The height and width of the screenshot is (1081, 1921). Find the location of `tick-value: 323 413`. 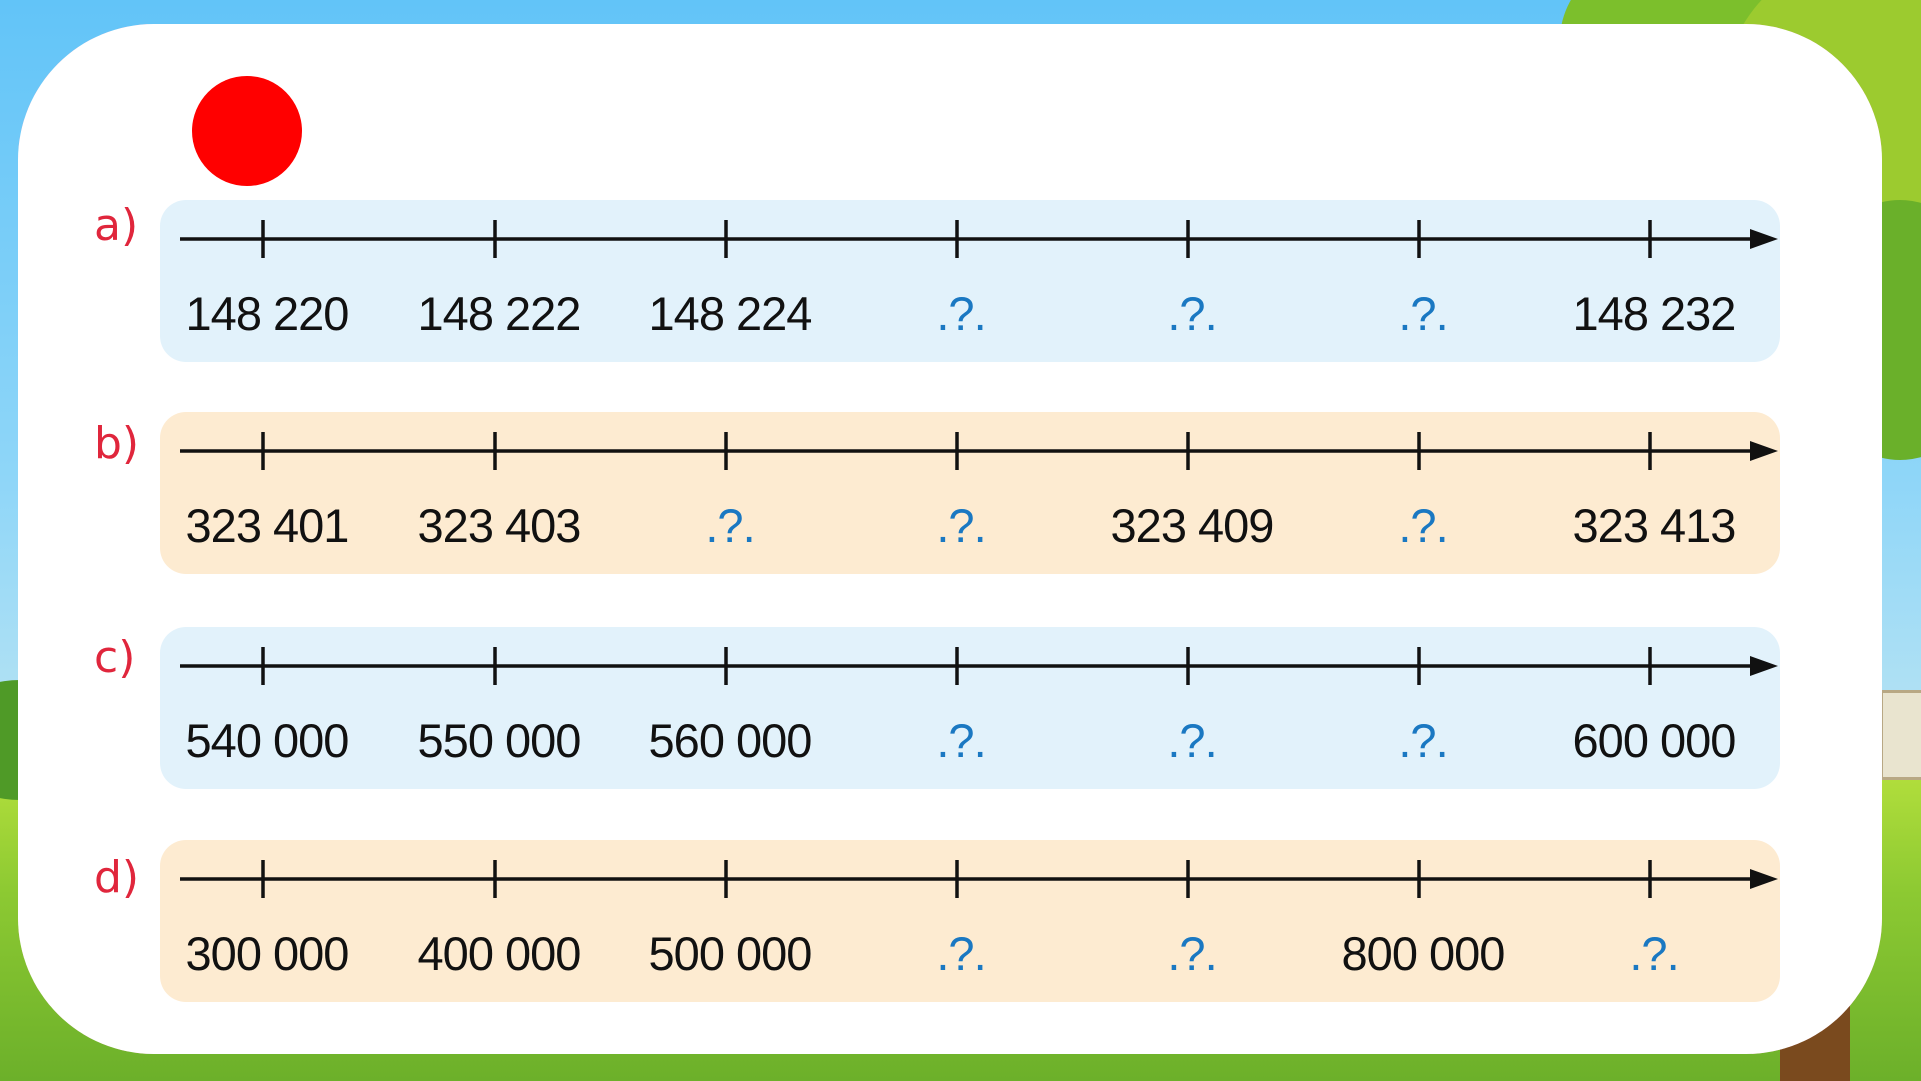

tick-value: 323 413 is located at coordinates (1654, 525).